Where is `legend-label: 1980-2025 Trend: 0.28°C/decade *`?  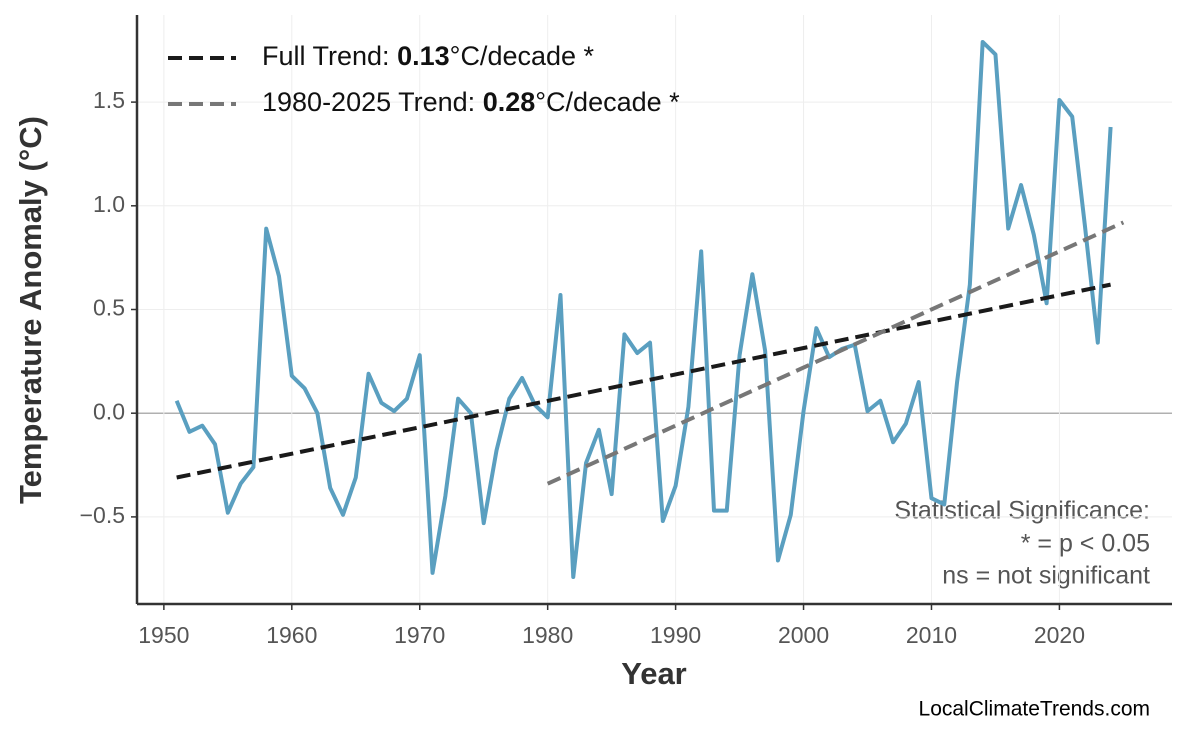 legend-label: 1980-2025 Trend: 0.28°C/decade * is located at coordinates (471, 102).